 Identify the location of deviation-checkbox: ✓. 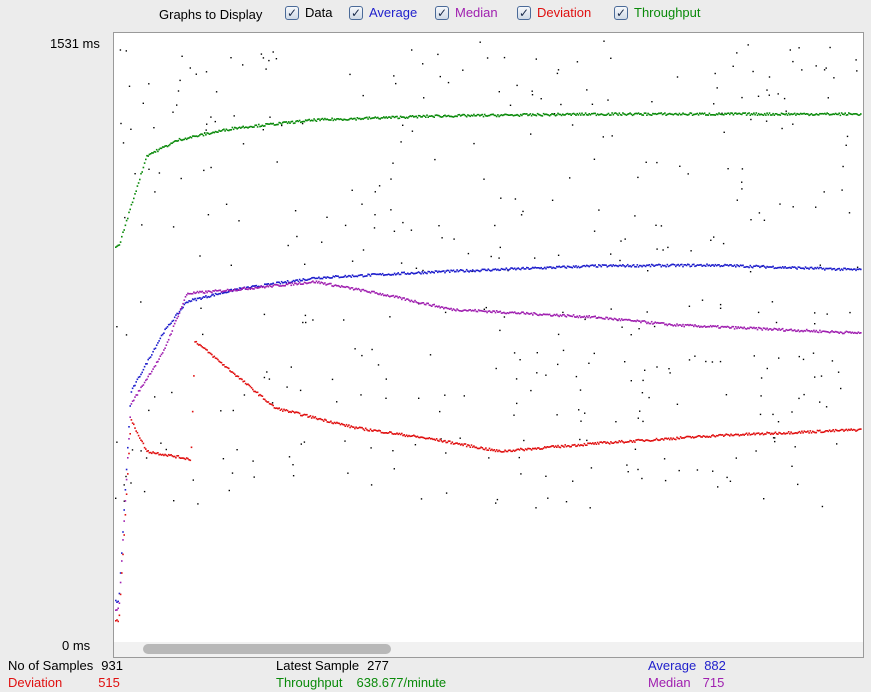
(524, 12).